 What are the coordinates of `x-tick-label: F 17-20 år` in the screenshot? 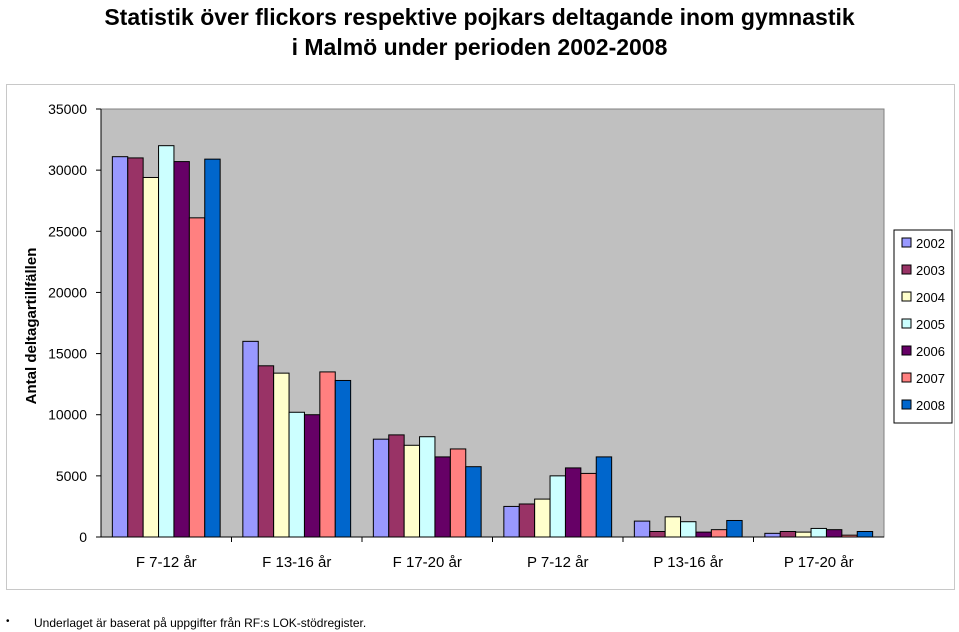 It's located at (427, 562).